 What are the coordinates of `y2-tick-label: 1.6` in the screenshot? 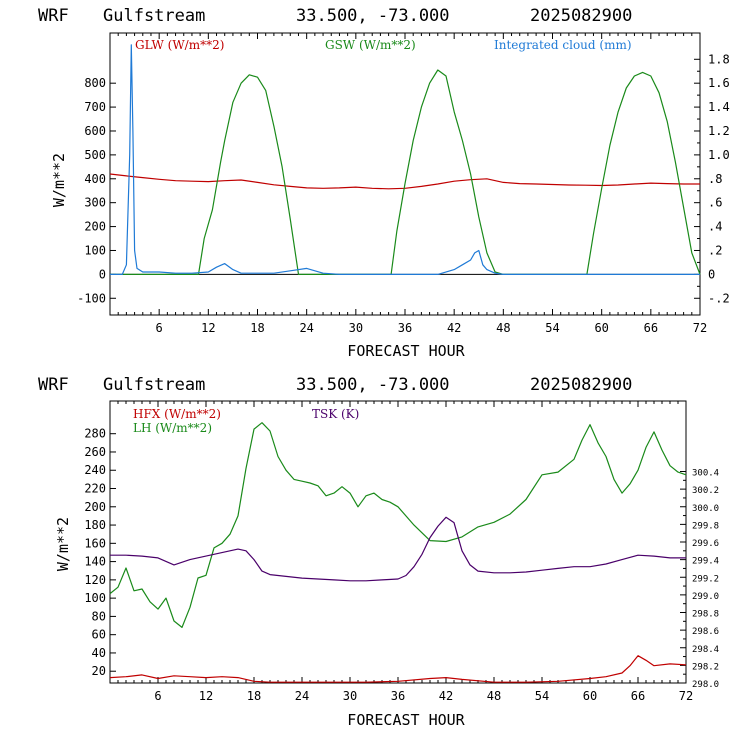 It's located at (719, 83).